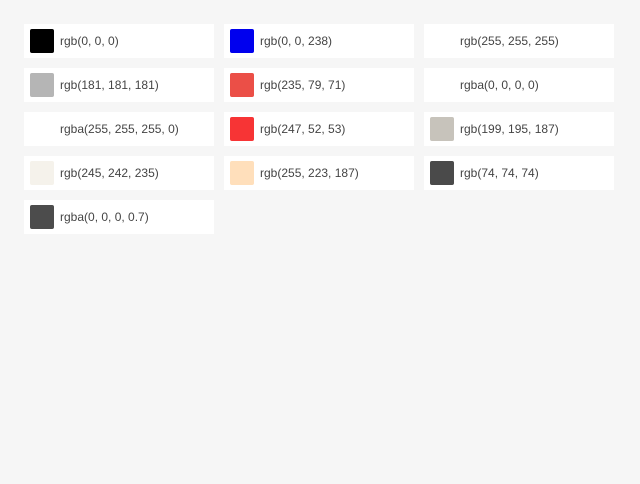  I want to click on swatch-label: rgb(0, 0, 238), so click(296, 41).